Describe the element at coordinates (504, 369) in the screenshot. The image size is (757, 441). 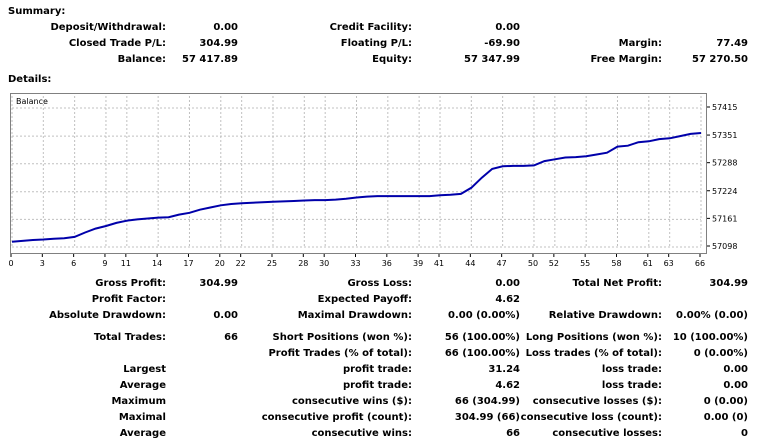
I see `stats-value-r6-c2: 31.24` at that location.